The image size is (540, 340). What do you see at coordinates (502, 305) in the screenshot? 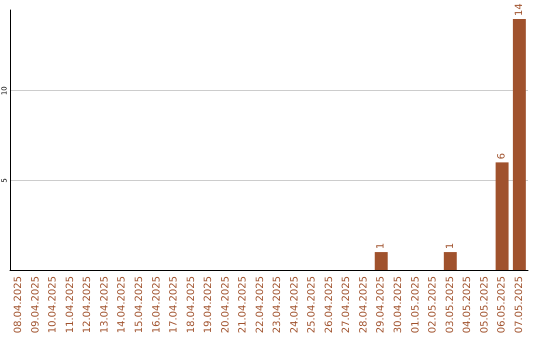
I see `x-tick-label: 06.05.2025` at bounding box center [502, 305].